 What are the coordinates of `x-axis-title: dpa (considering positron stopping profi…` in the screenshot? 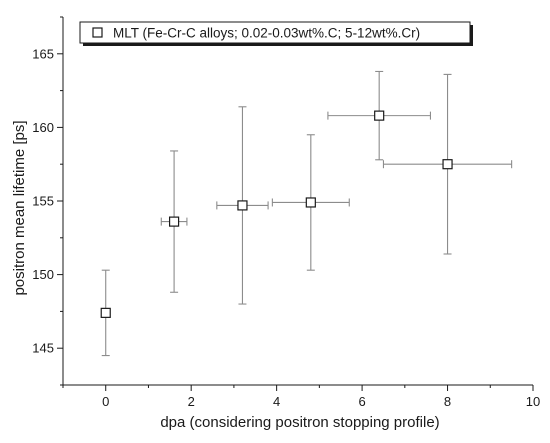 It's located at (299, 422).